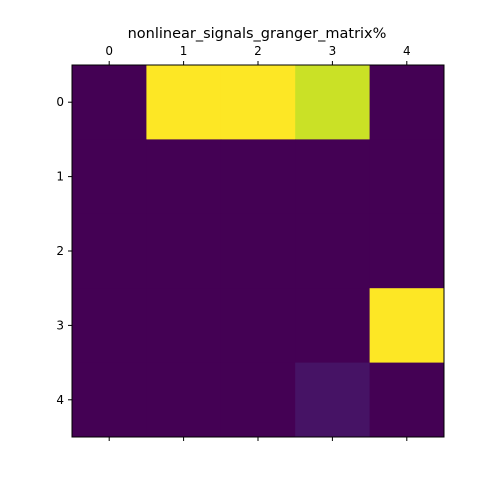  What do you see at coordinates (258, 326) in the screenshot?
I see `heatmap-cell-r3-c2` at bounding box center [258, 326].